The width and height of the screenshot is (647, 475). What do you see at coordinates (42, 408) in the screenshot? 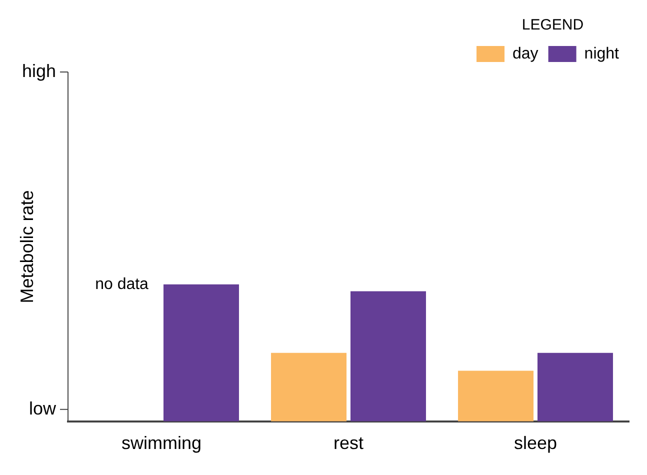
I see `text: low` at bounding box center [42, 408].